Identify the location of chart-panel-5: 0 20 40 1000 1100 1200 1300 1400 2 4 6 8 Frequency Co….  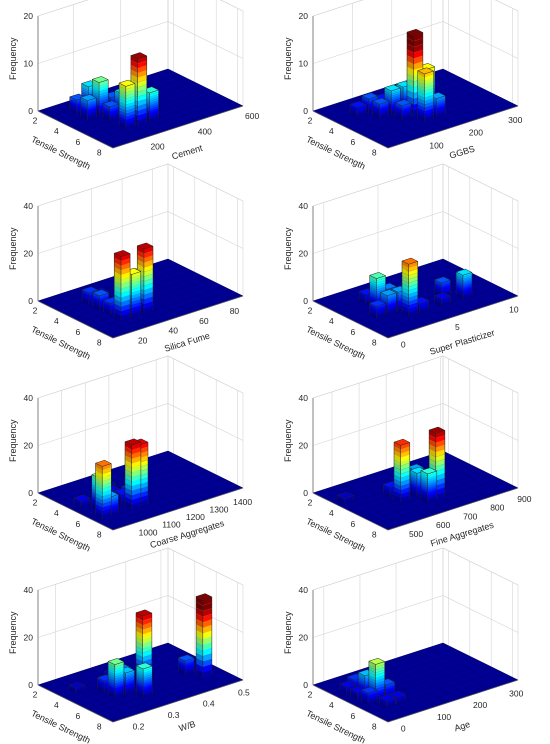
(130, 454).